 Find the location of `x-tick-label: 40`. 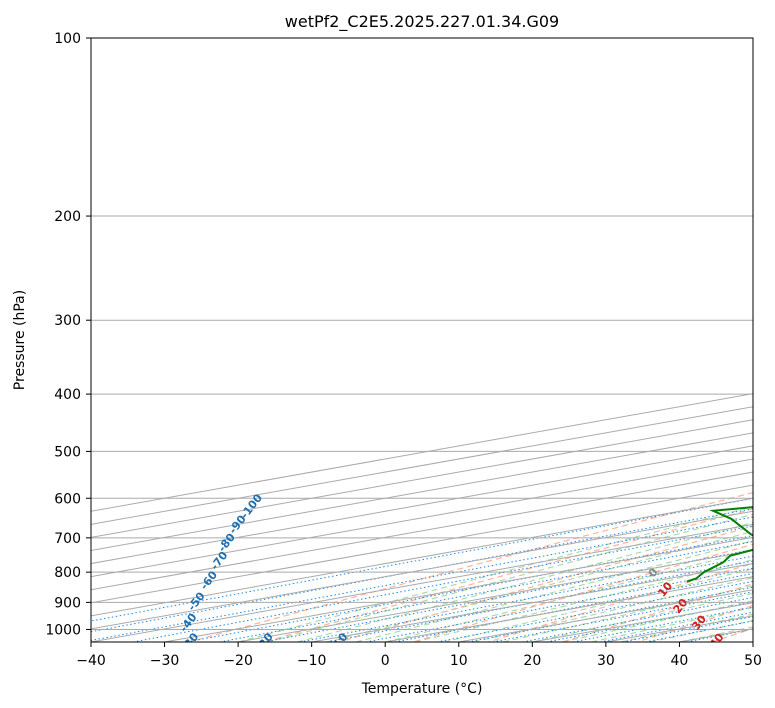

x-tick-label: 40 is located at coordinates (680, 661).